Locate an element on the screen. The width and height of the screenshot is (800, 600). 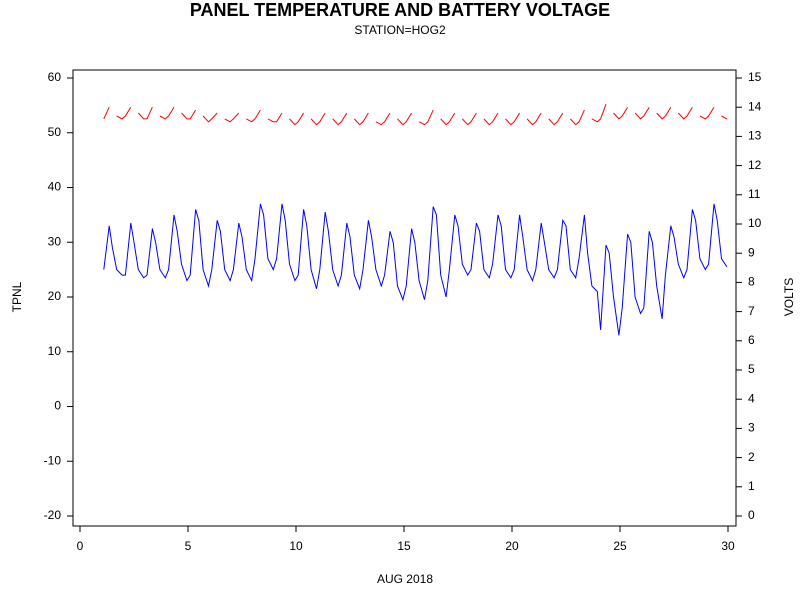
y-tick-label: 20 is located at coordinates (55, 296).